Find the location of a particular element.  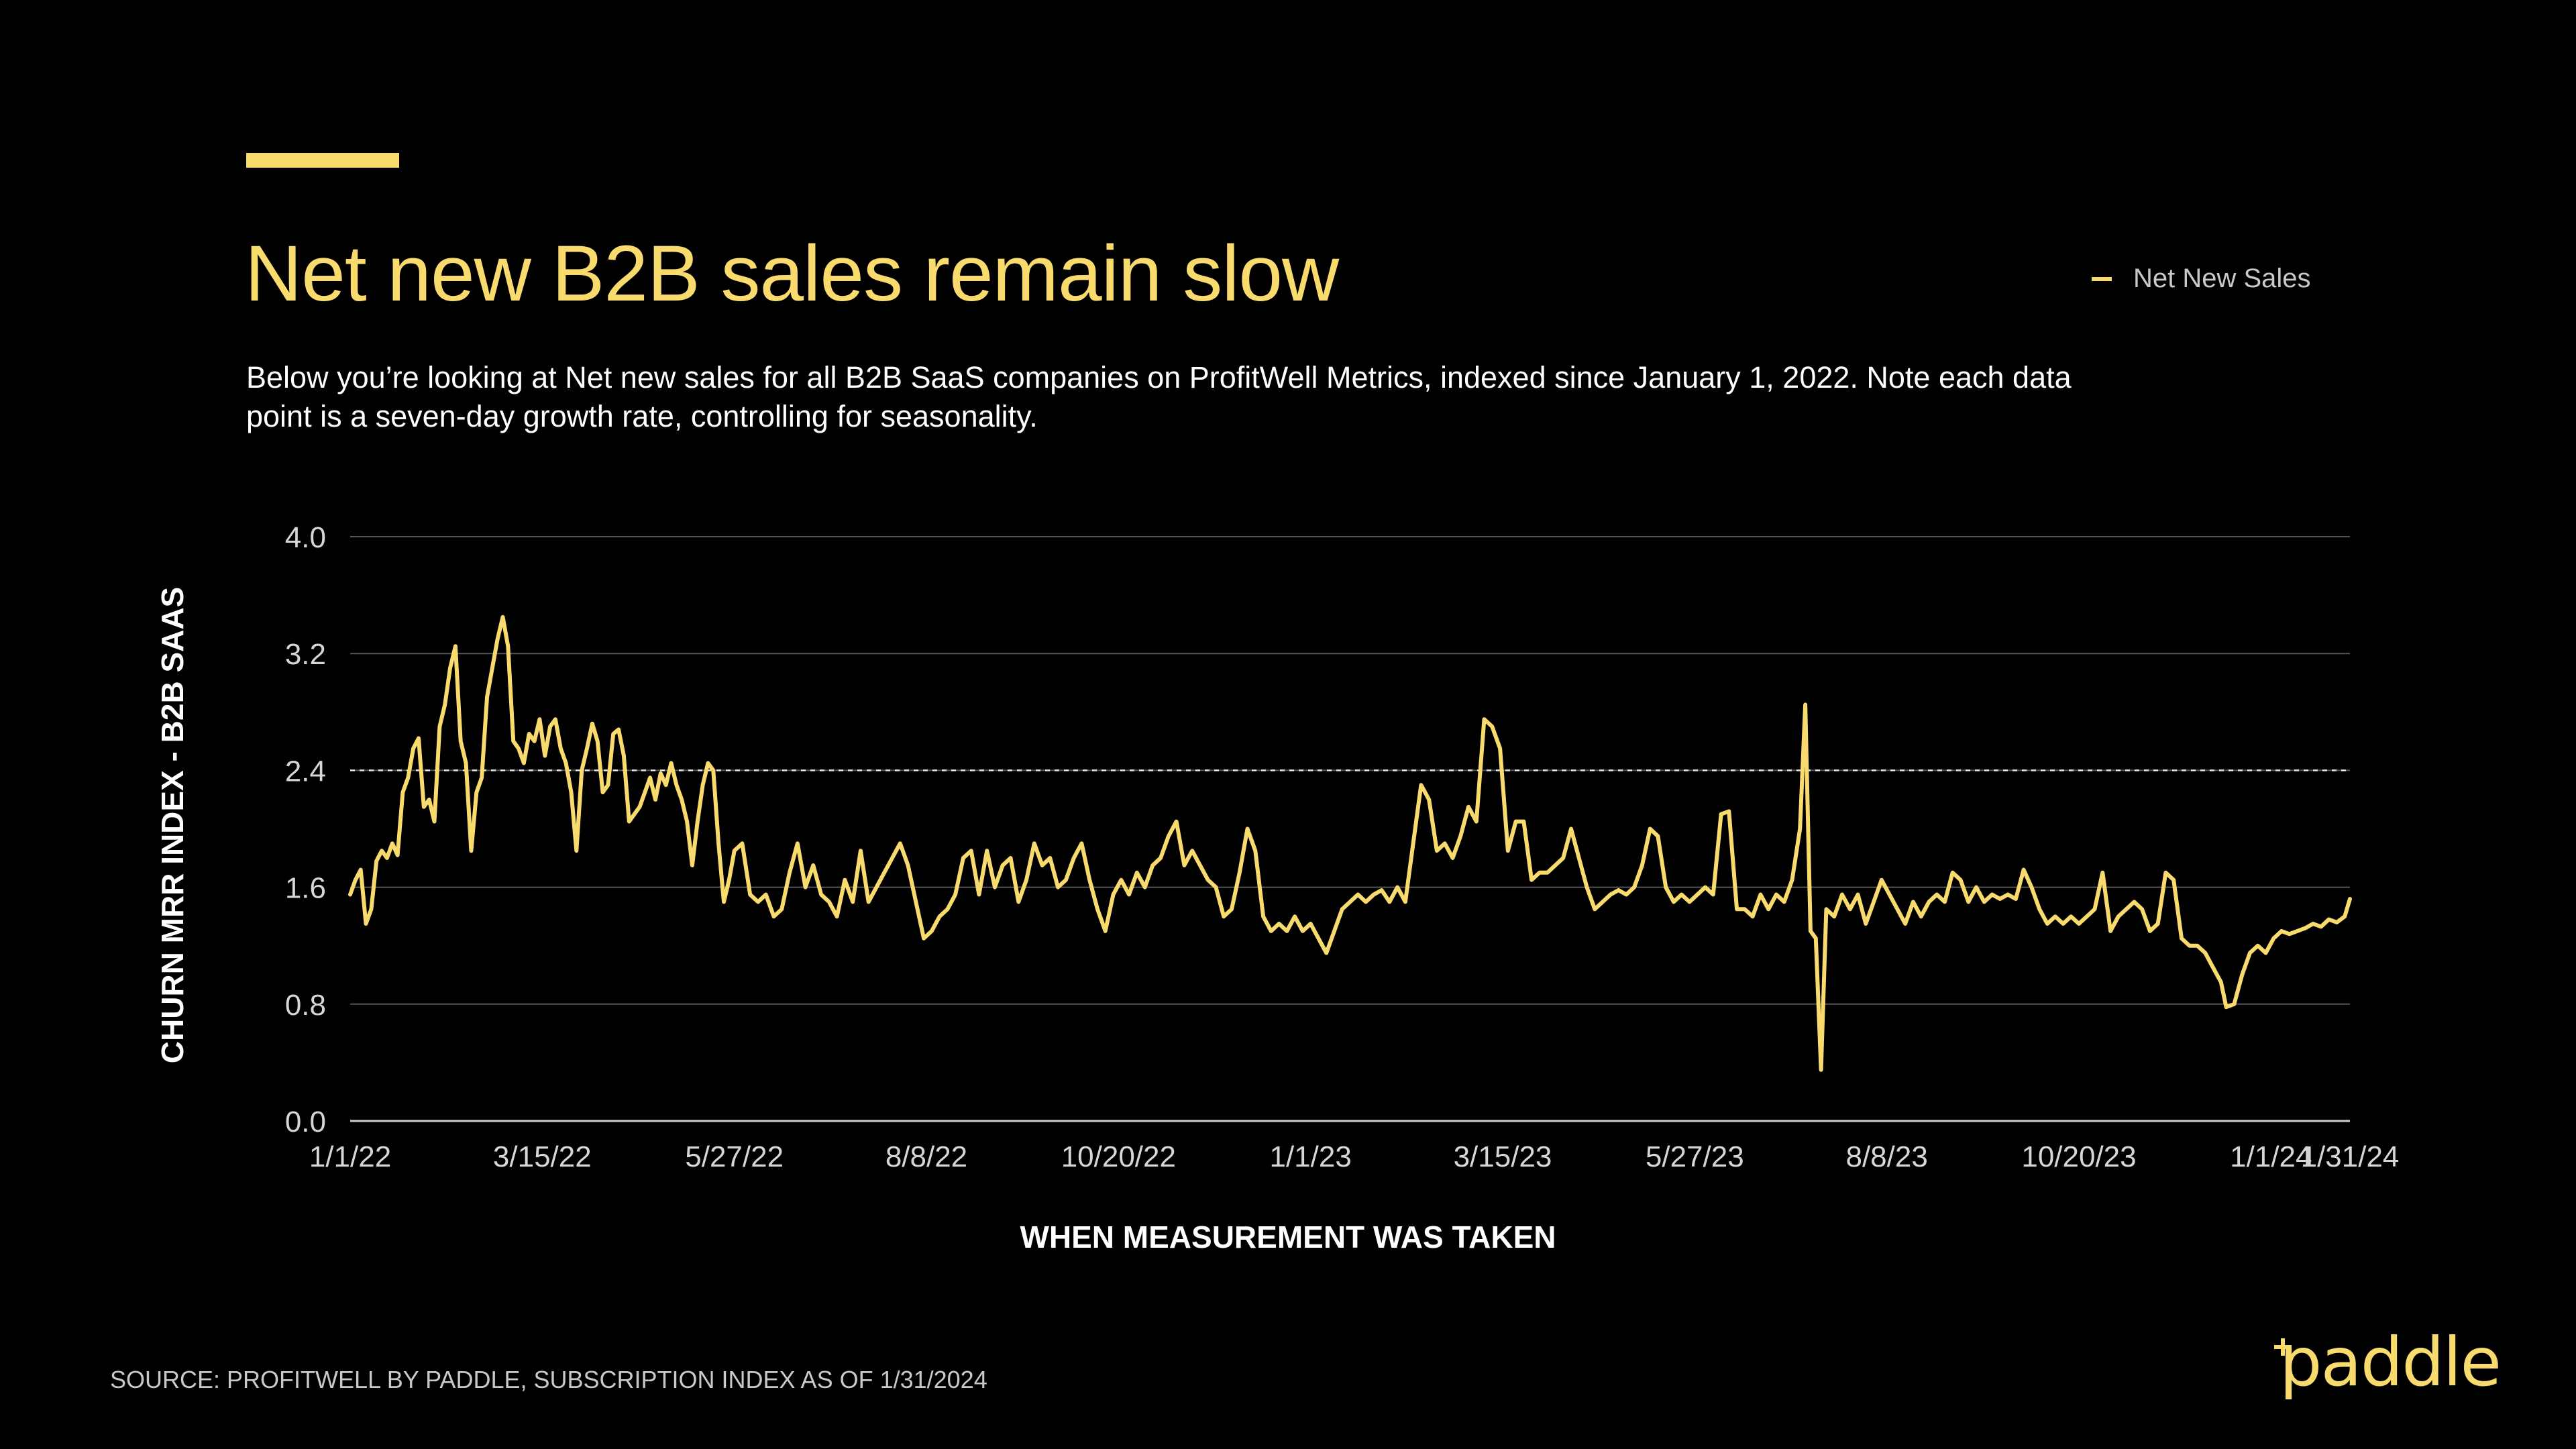

y-tick-label: 3.2 is located at coordinates (305, 654).